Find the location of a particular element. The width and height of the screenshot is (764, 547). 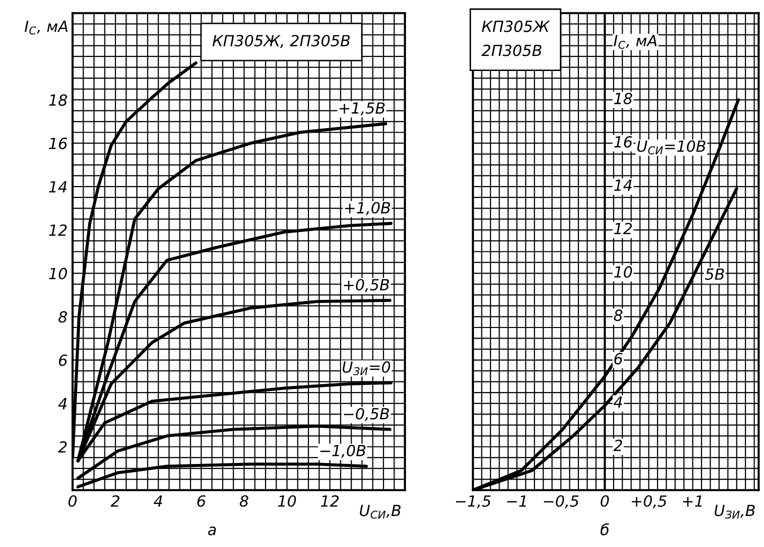

series-label: 5В is located at coordinates (714, 274).